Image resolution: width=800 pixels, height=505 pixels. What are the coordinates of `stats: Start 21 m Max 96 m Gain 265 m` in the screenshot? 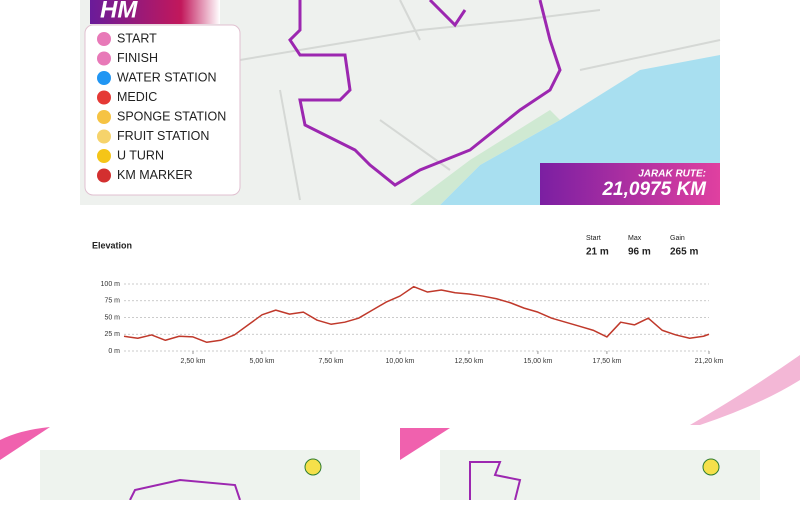 It's located at (642, 246).